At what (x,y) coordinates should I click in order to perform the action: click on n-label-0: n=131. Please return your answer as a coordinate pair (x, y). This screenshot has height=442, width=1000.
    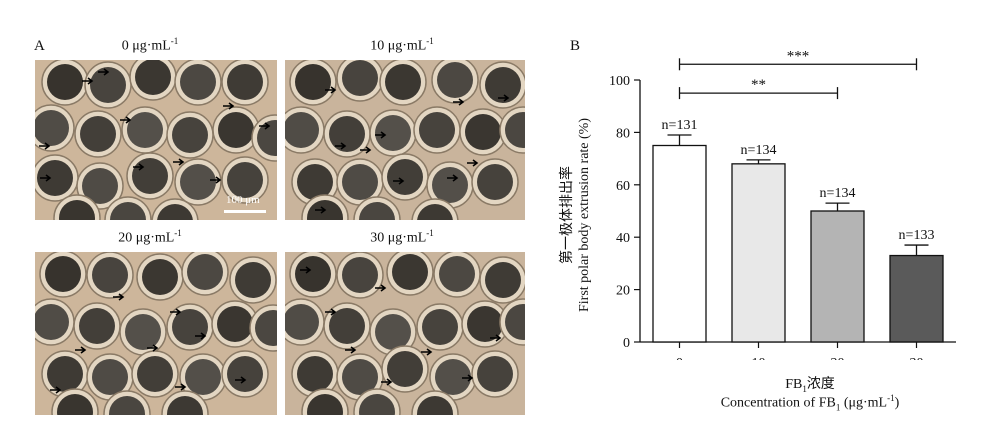
    Looking at the image, I should click on (680, 125).